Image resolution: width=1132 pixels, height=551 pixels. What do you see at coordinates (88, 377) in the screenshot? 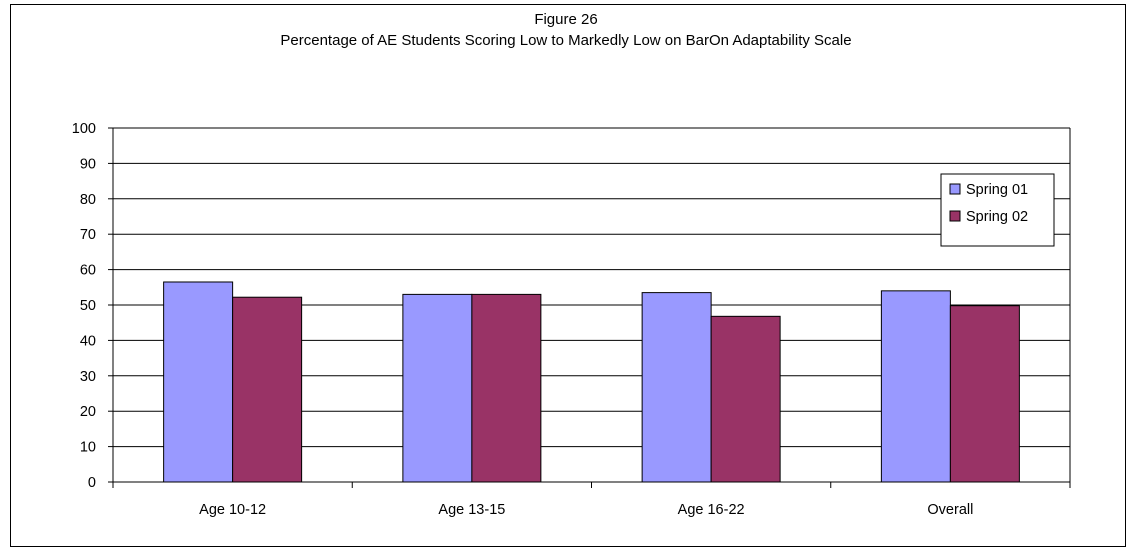
I see `y-tick-label: 30` at bounding box center [88, 377].